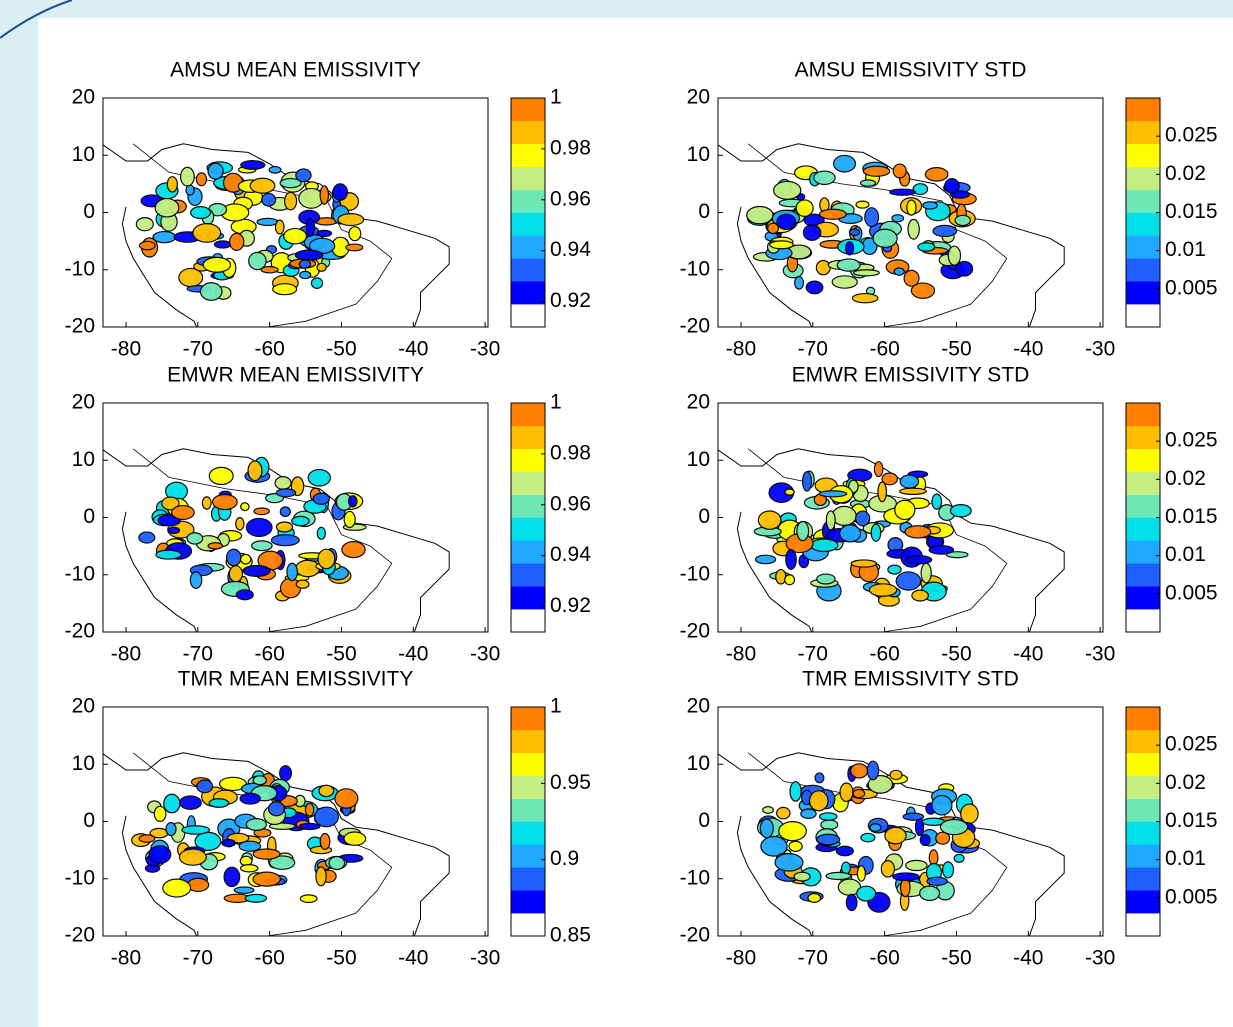 This screenshot has width=1233, height=1027. I want to click on chart-title: AMSU EMISSIVITY STD, so click(911, 70).